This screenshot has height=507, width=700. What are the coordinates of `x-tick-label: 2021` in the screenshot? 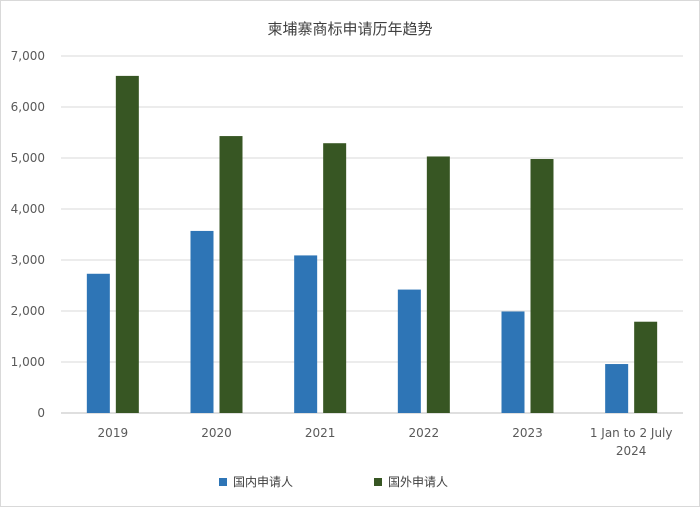 It's located at (320, 433).